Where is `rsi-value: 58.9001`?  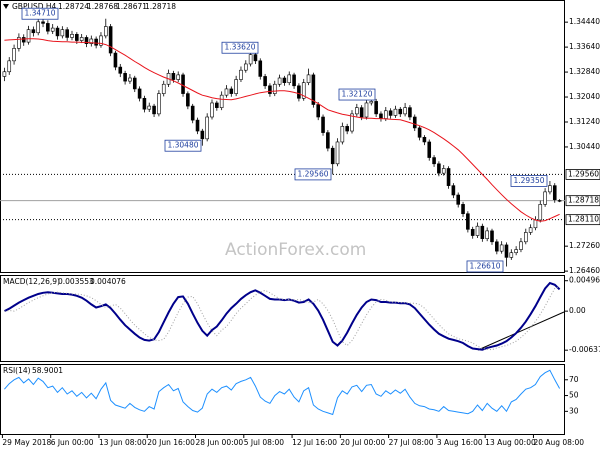
rsi-value: 58.9001 is located at coordinates (47, 370).